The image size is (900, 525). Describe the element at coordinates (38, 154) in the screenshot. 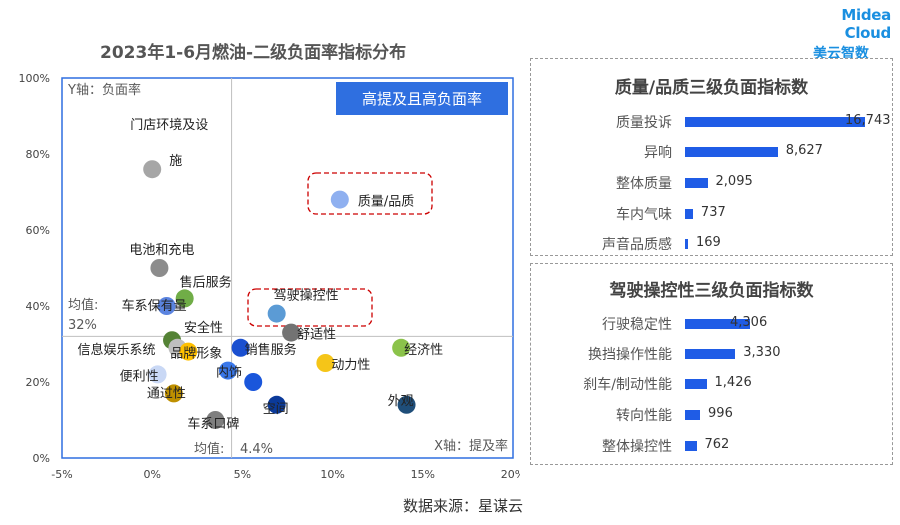

I see `y-tick-label: 80%` at that location.